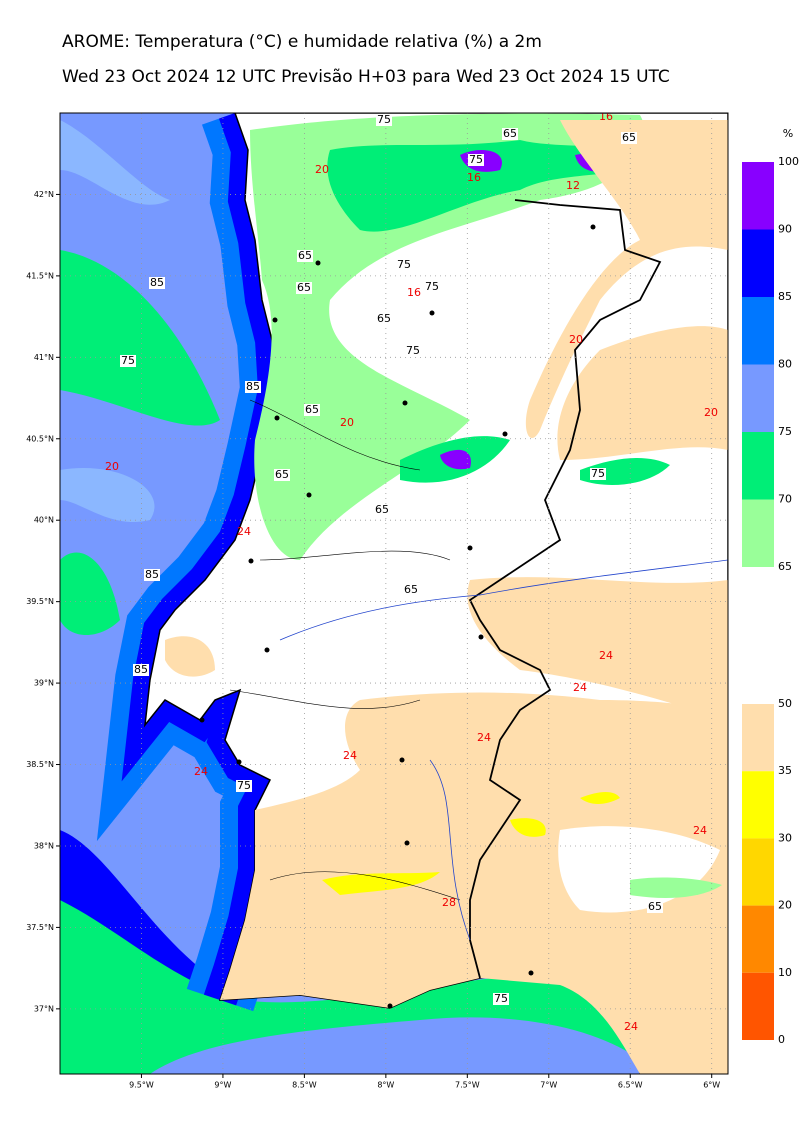 Image resolution: width=800 pixels, height=1135 pixels. Describe the element at coordinates (44, 1008) in the screenshot. I see `lat-label: 37°N` at that location.